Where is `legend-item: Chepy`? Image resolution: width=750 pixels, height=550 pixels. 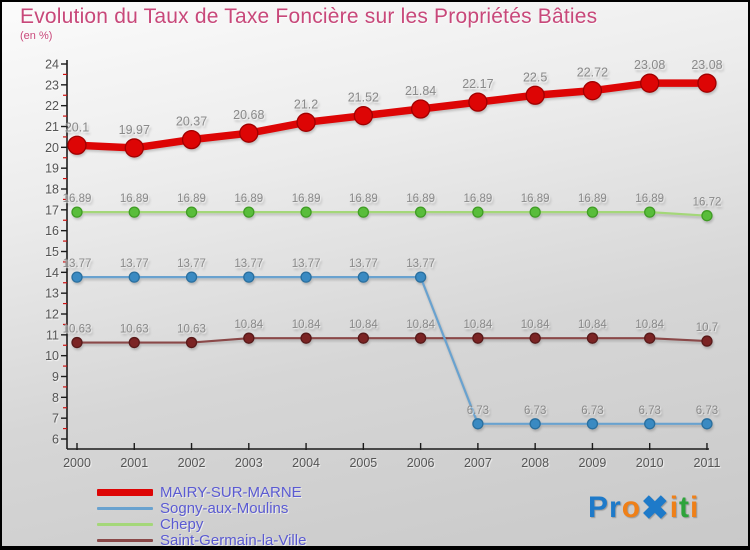 legend-item: Chepy is located at coordinates (201, 524).